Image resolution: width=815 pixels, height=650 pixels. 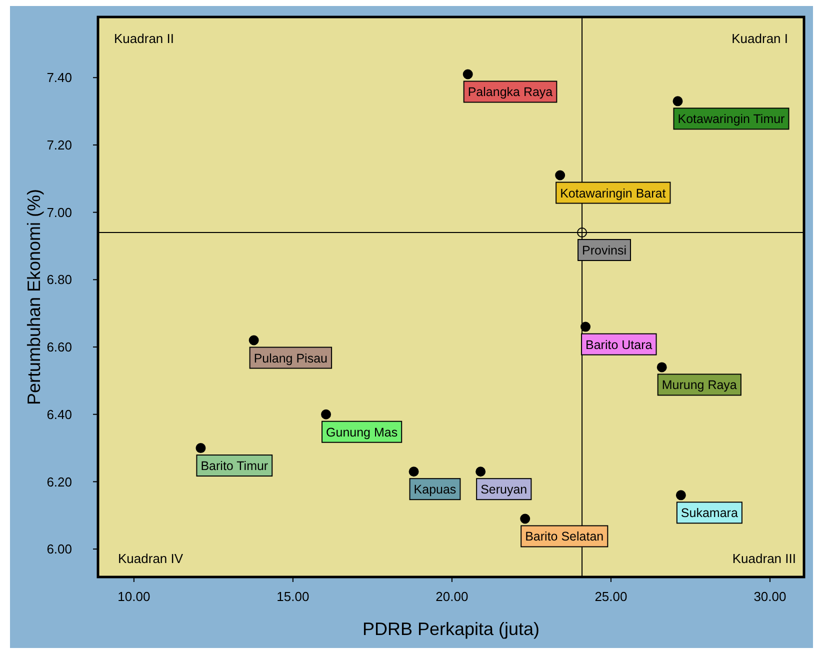 What do you see at coordinates (234, 466) in the screenshot?
I see `annotation: Barito Timur` at bounding box center [234, 466].